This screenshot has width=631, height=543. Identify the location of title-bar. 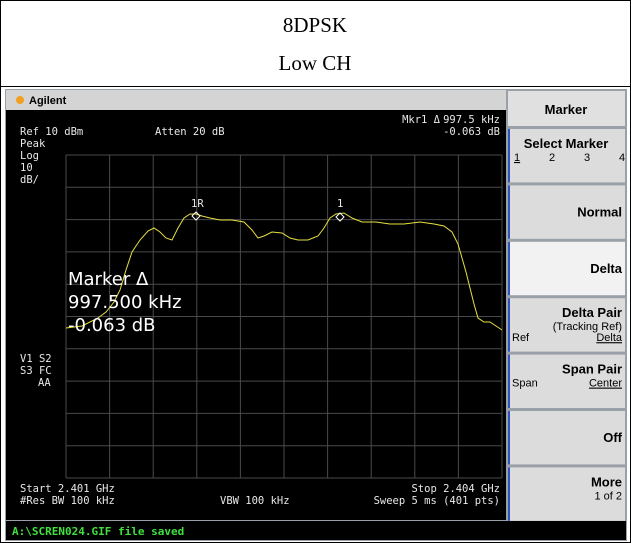
(256, 100).